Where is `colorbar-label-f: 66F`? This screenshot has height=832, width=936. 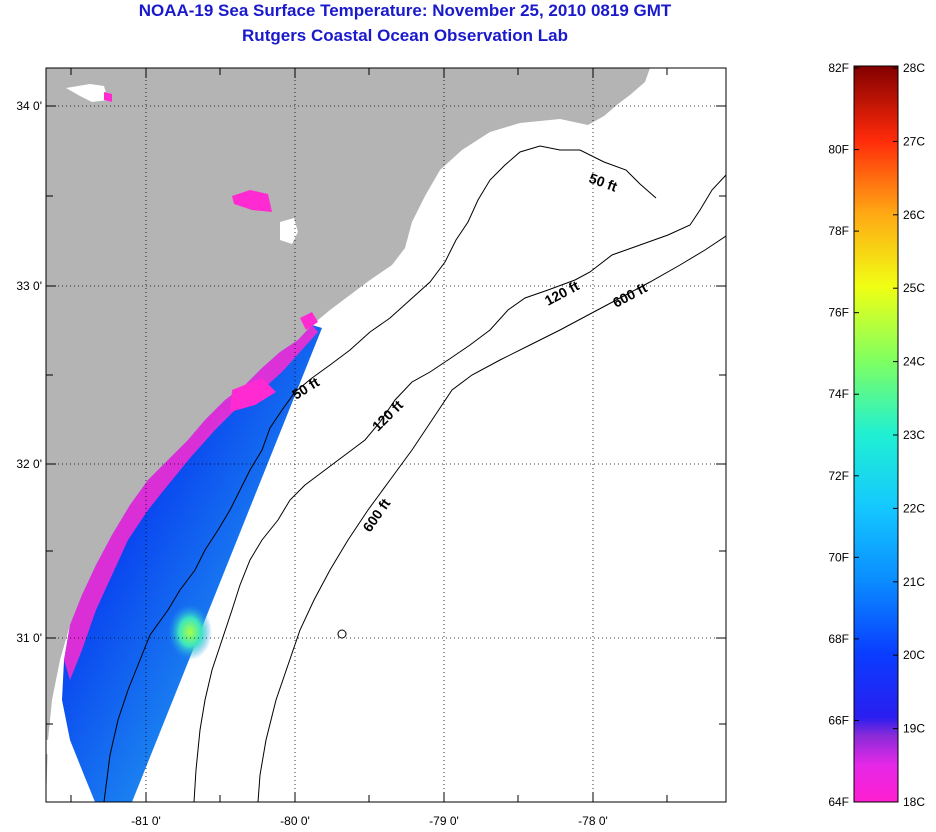
colorbar-label-f: 66F is located at coordinates (838, 720).